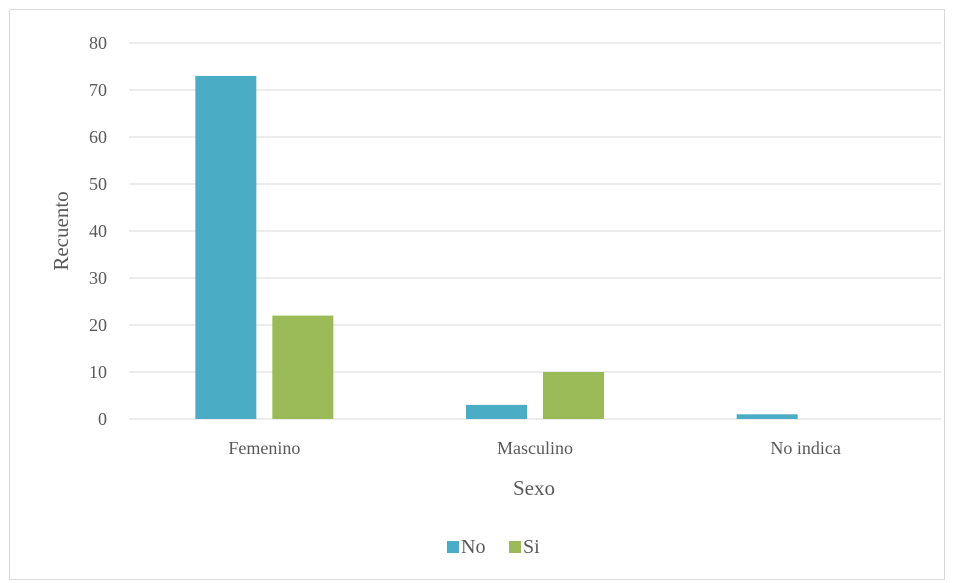  Describe the element at coordinates (98, 90) in the screenshot. I see `y-tick-label: 70` at that location.